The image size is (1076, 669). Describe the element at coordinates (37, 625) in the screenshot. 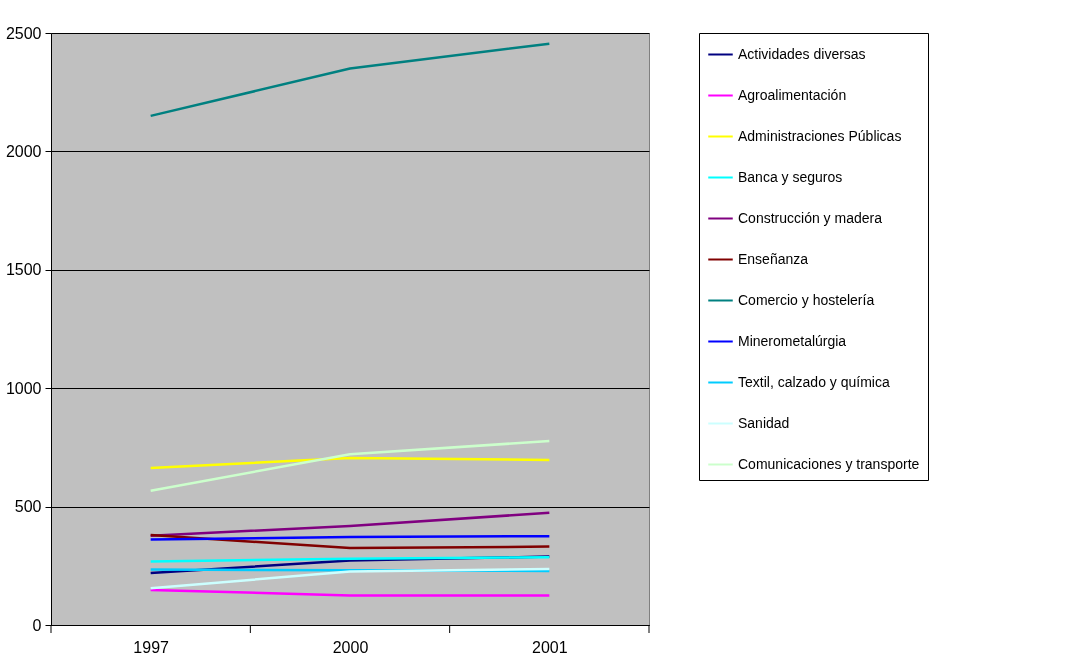

I see `y-tick-label: 0` at that location.